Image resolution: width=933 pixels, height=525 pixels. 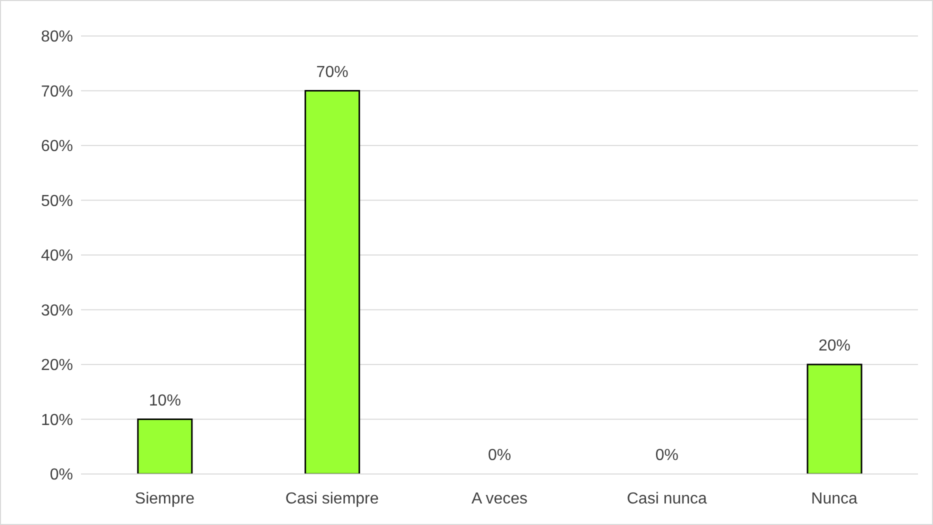 I want to click on x-tick-label: Casi siempre, so click(x=332, y=499).